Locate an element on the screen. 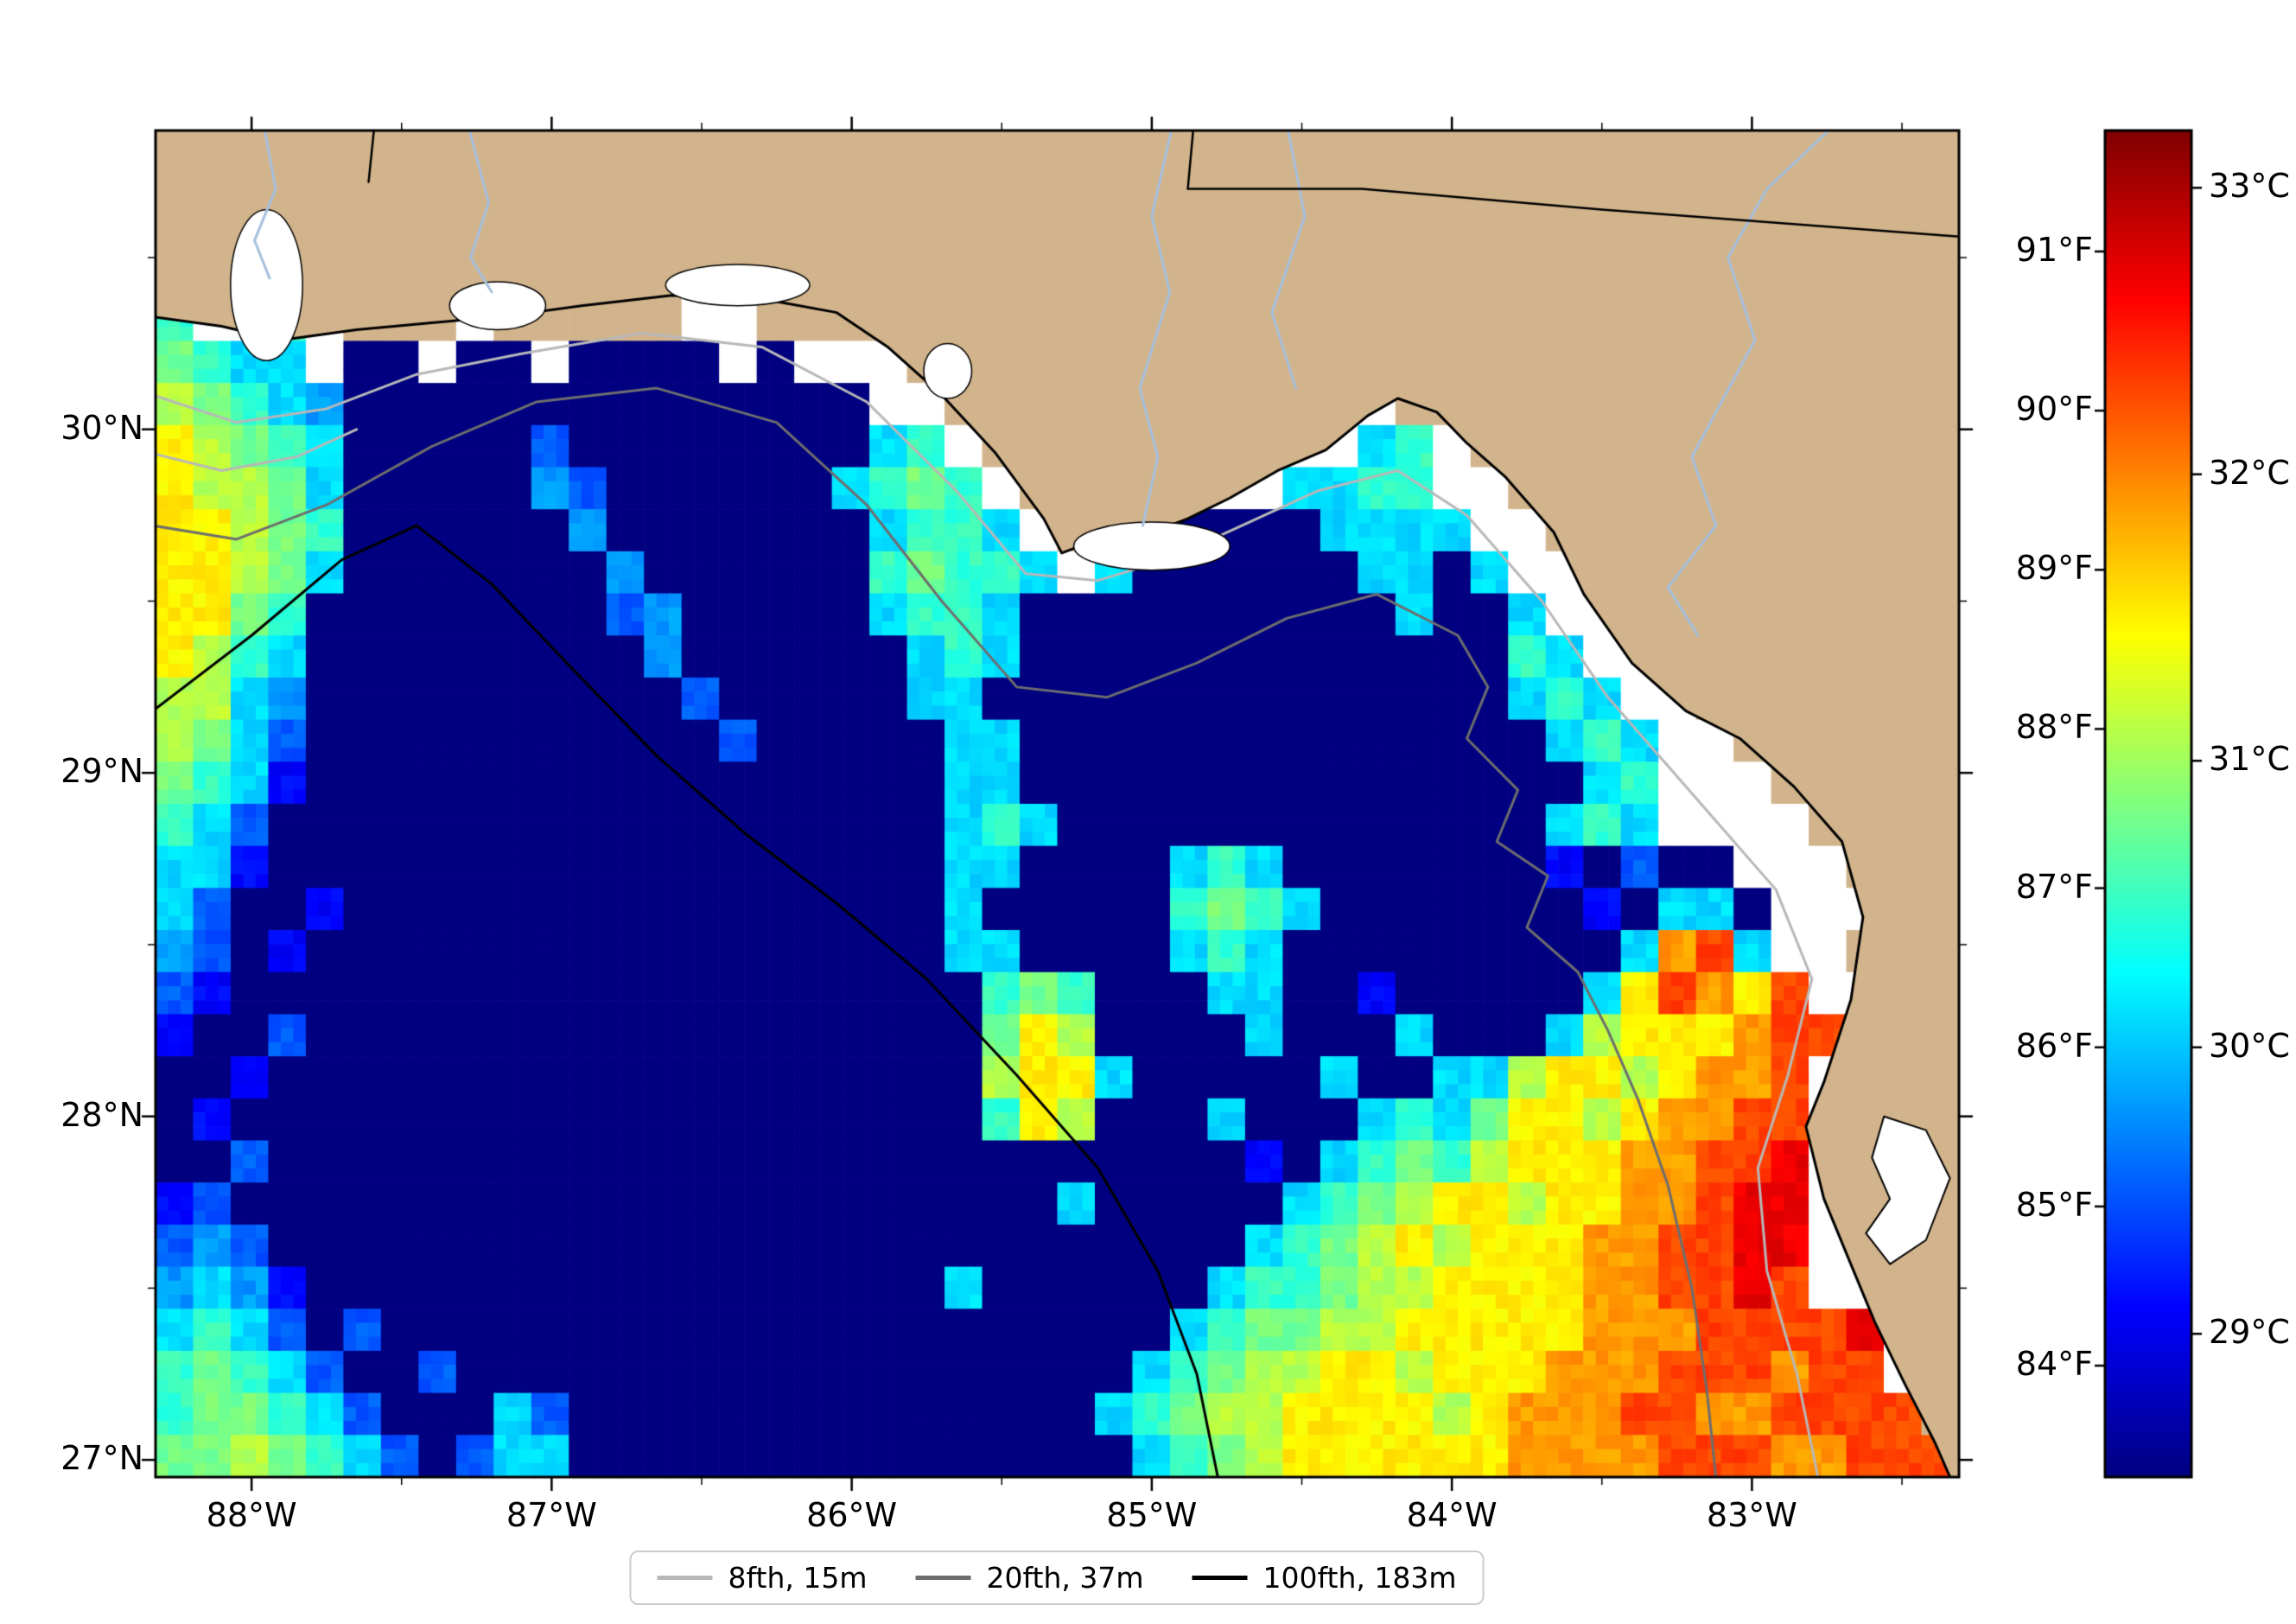 The width and height of the screenshot is (2296, 1624). legend-item-20fth: 20fth, 37m is located at coordinates (1029, 1578).